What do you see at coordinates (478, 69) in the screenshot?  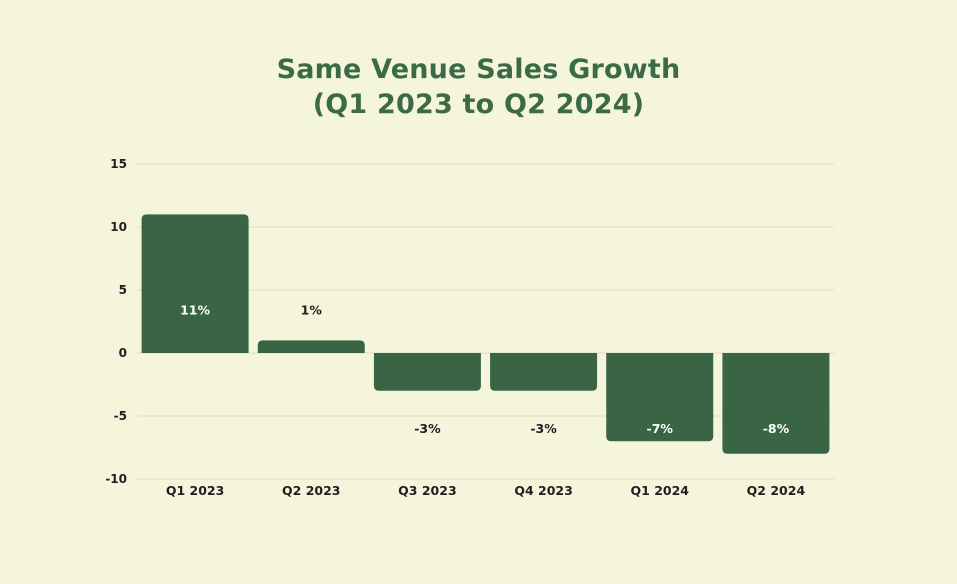 I see `chart-title: Same Venue Sales Growth` at bounding box center [478, 69].